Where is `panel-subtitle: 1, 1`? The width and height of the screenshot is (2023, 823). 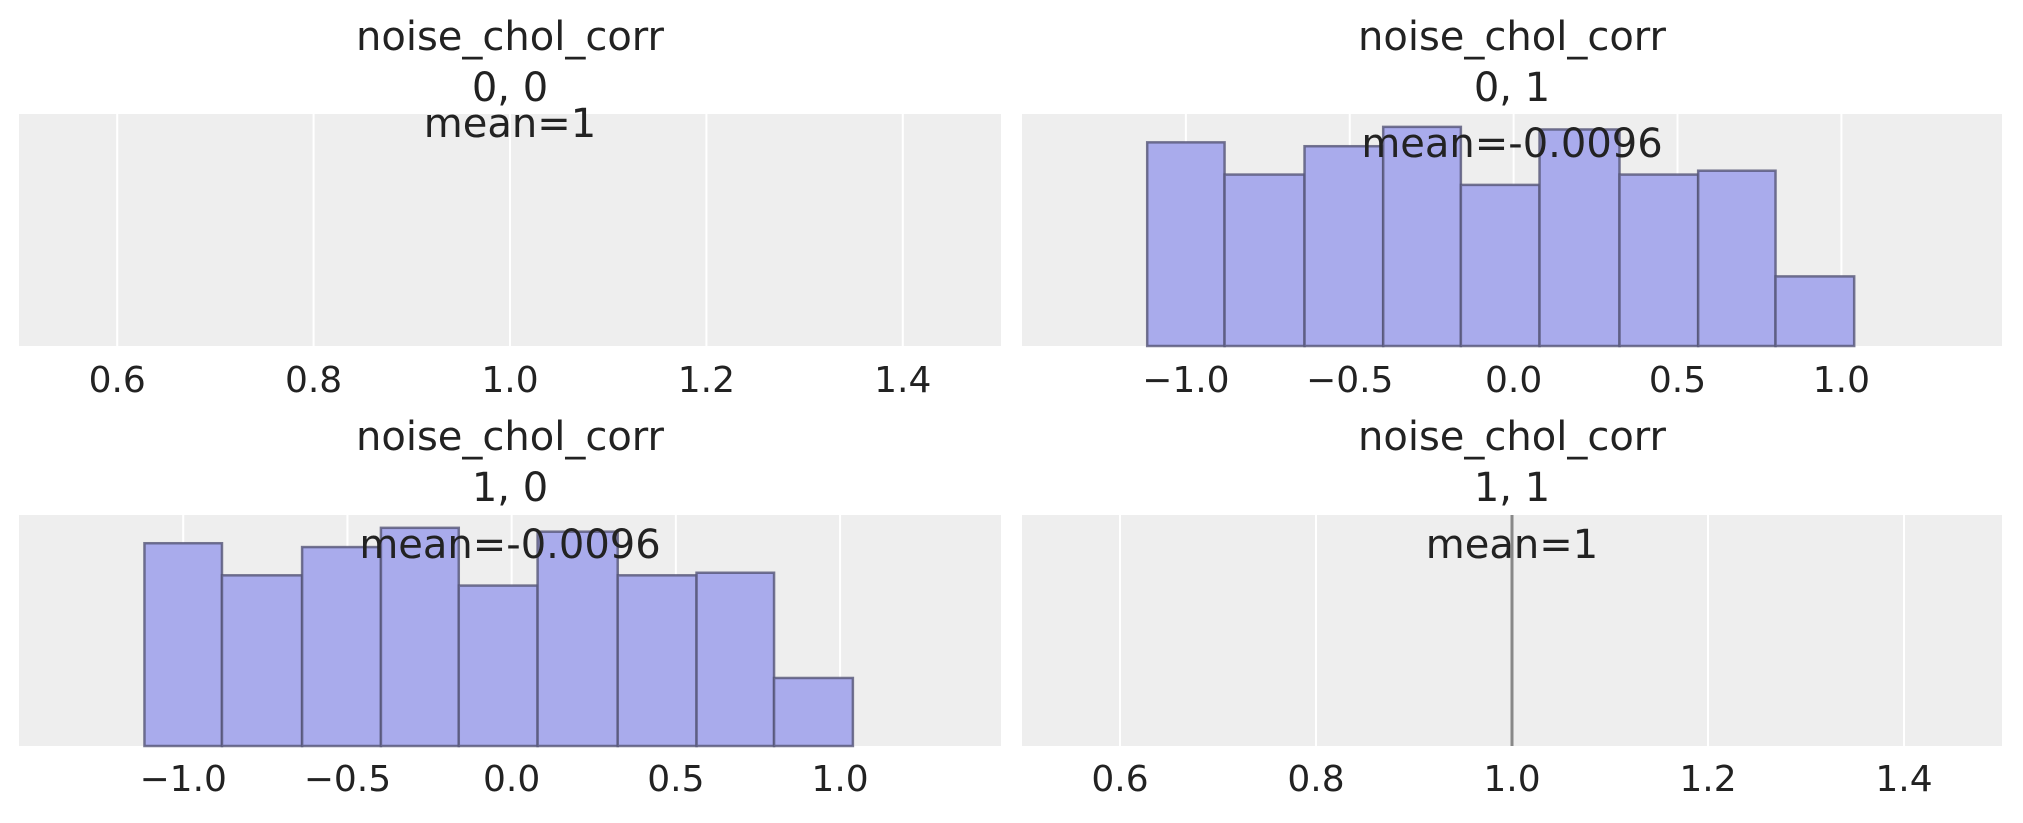
panel-subtitle: 1, 1 is located at coordinates (1512, 488).